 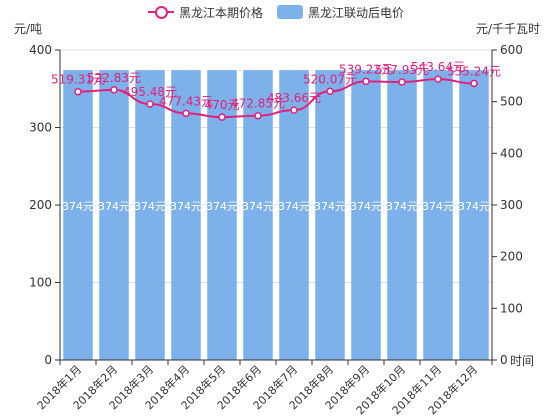 I want to click on line-data-label: 495.48元, so click(x=150, y=92).